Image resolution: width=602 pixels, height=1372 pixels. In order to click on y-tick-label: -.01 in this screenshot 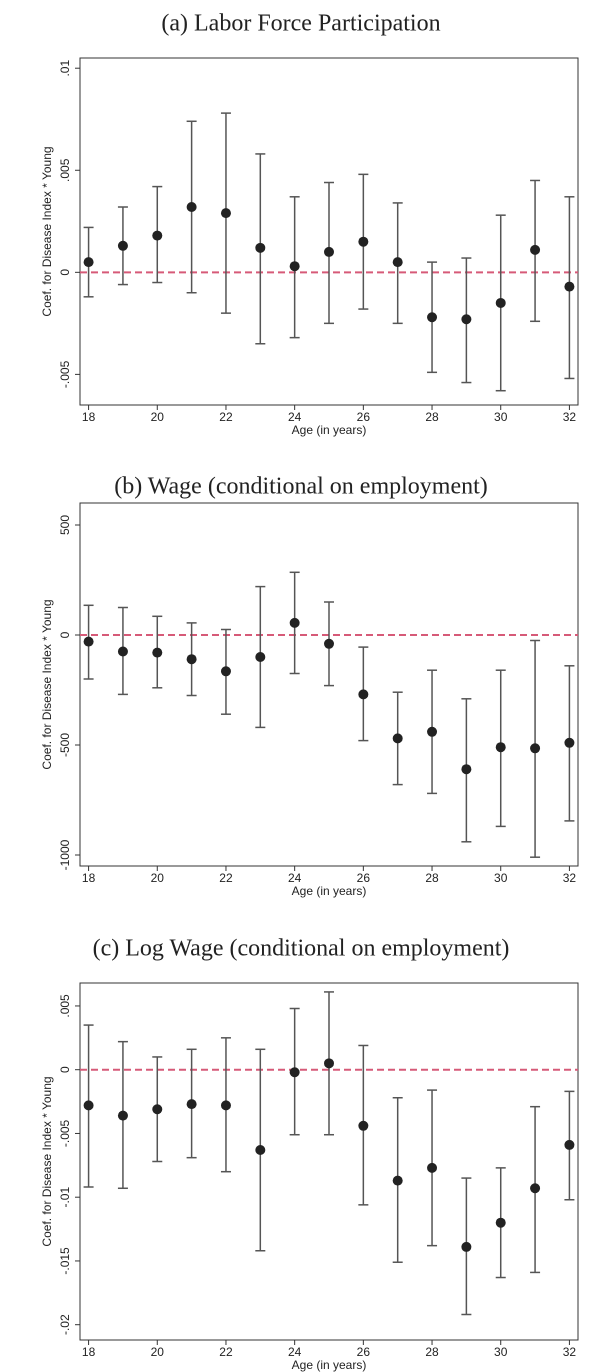, I will do `click(65, 1197)`.